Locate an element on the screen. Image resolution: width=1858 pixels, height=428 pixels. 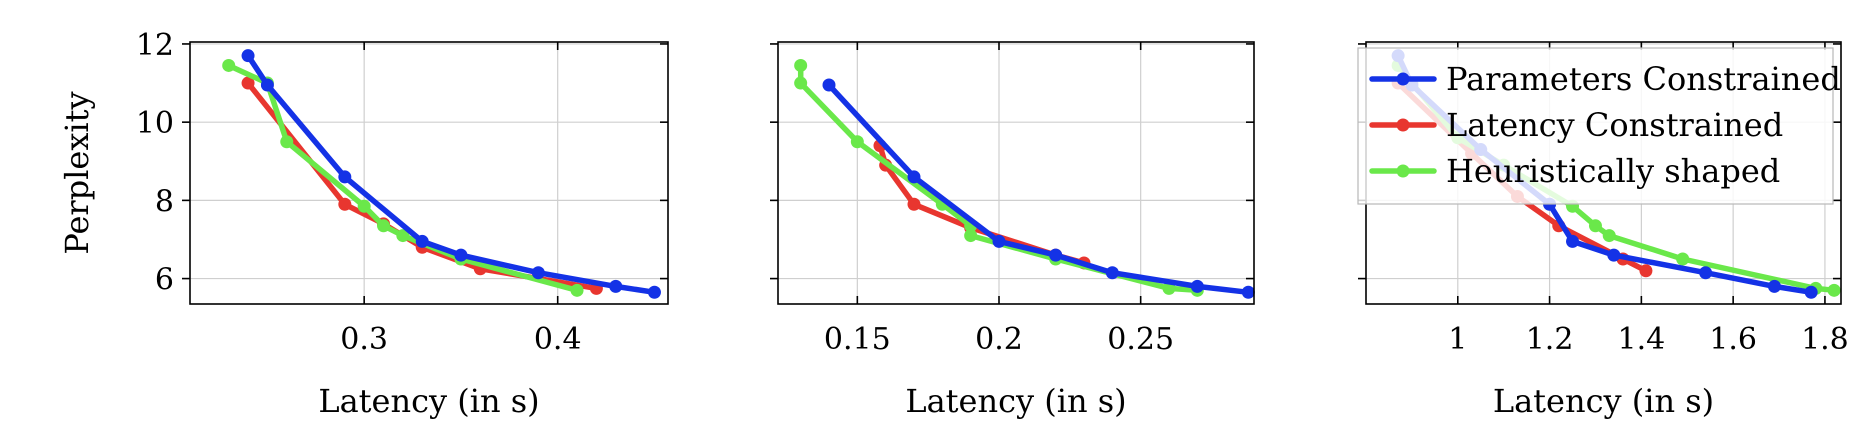
legend-box is located at coordinates (1595, 126).